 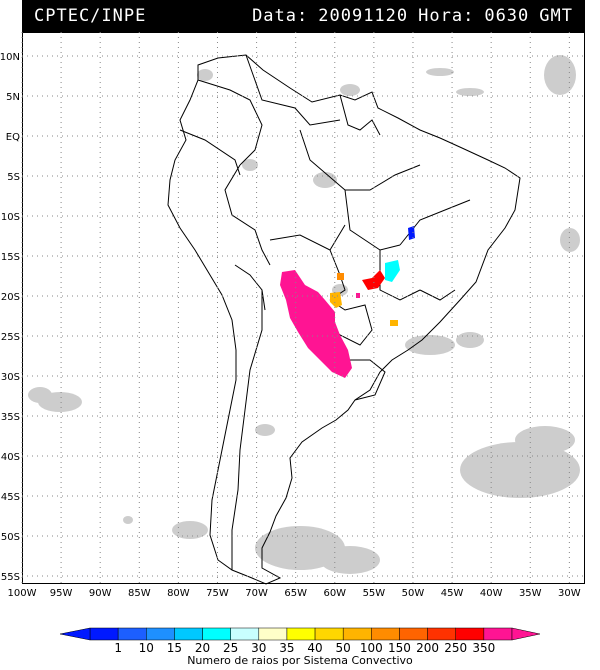 What do you see at coordinates (385, 215) in the screenshot?
I see `border-brazil-states` at bounding box center [385, 215].